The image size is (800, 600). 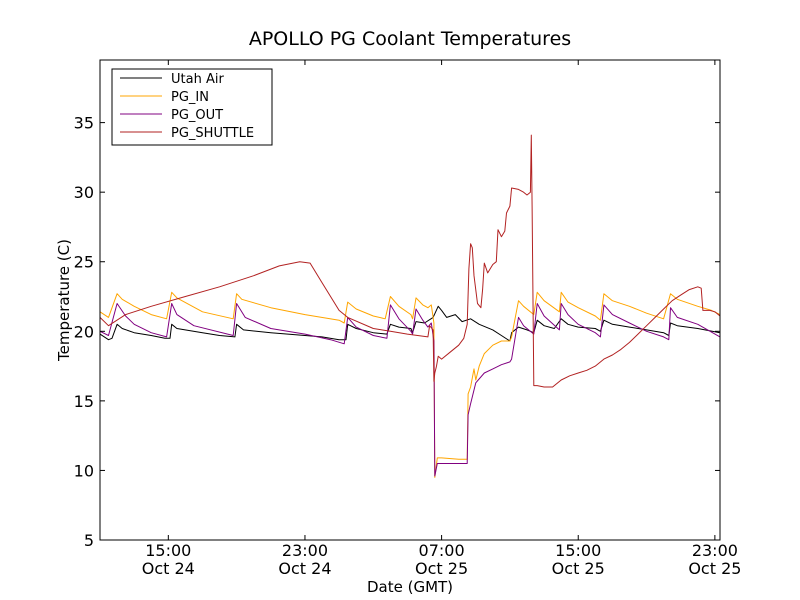 What do you see at coordinates (64, 300) in the screenshot?
I see `y-axis-label: Temperature (C)` at bounding box center [64, 300].